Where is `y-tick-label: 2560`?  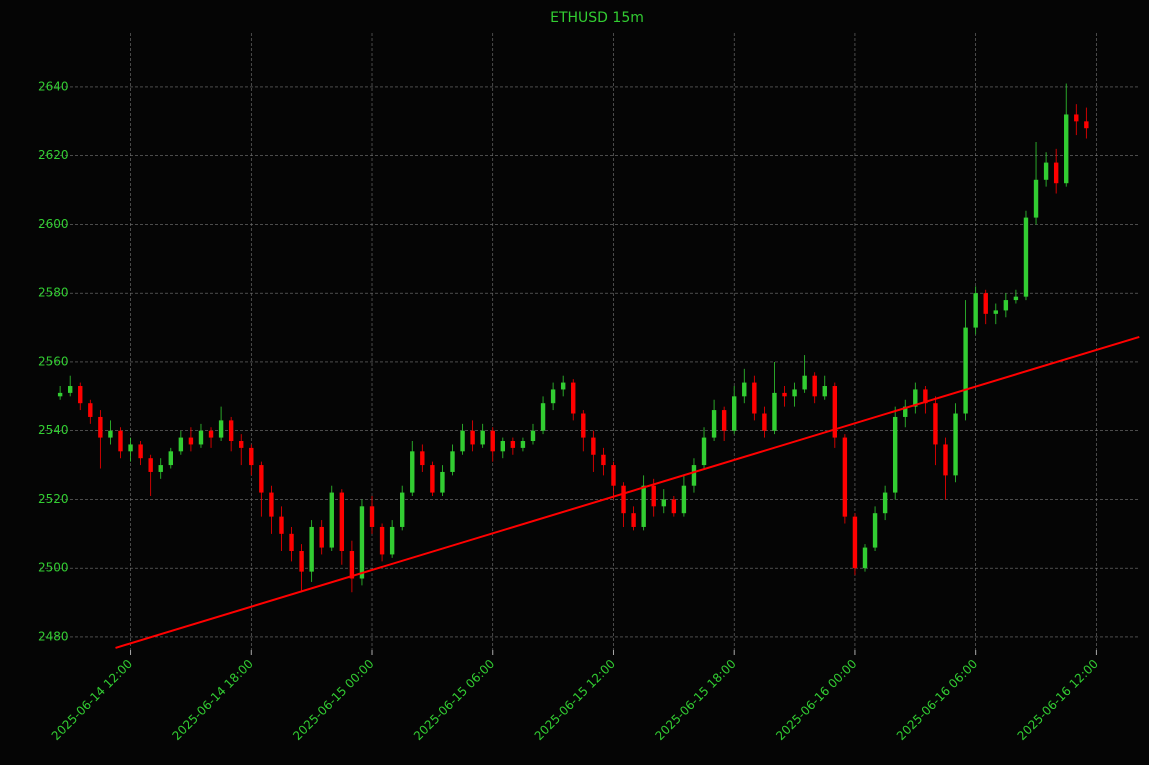 y-tick-label: 2560 is located at coordinates (53, 361).